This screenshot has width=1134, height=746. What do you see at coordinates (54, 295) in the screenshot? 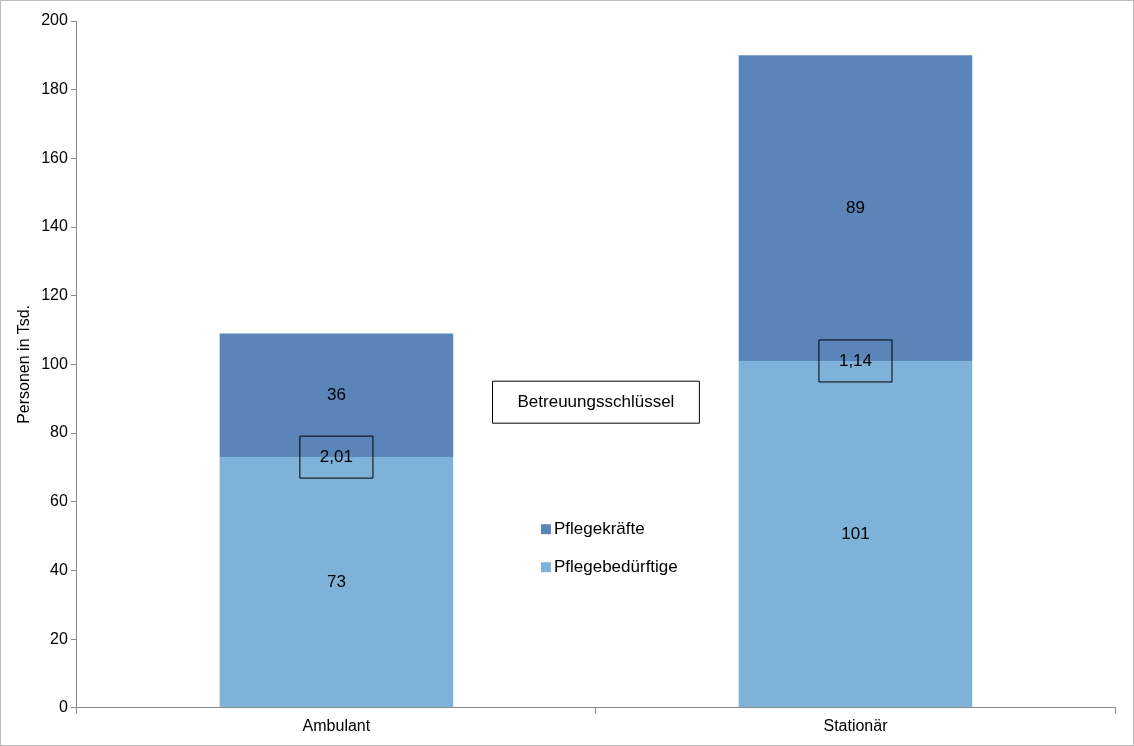
I see `y-tick-label: 120` at bounding box center [54, 295].